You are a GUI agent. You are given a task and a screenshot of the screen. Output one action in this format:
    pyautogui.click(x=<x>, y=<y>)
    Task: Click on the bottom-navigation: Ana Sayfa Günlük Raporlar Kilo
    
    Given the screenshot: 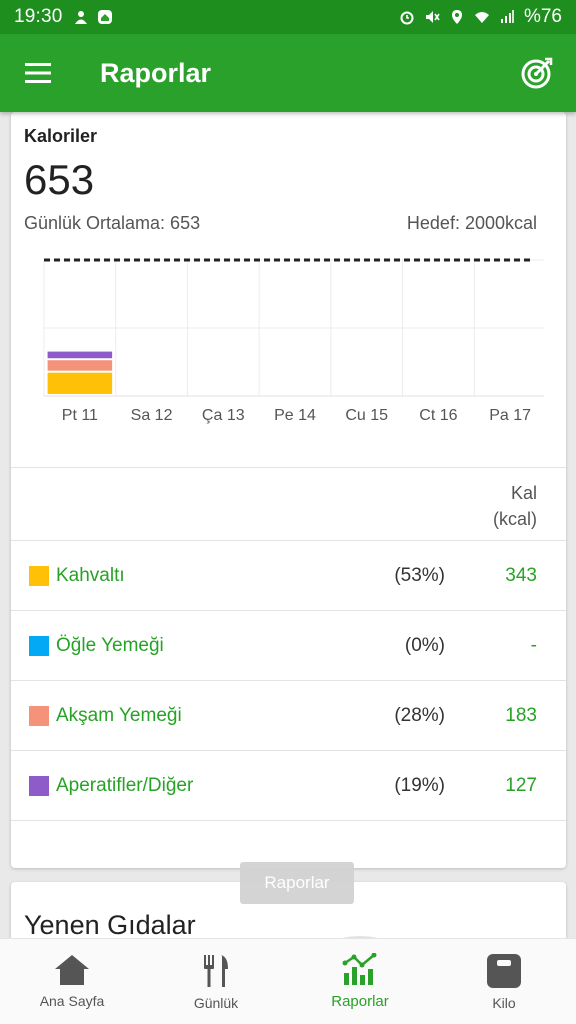 What is the action you would take?
    pyautogui.click(x=288, y=981)
    